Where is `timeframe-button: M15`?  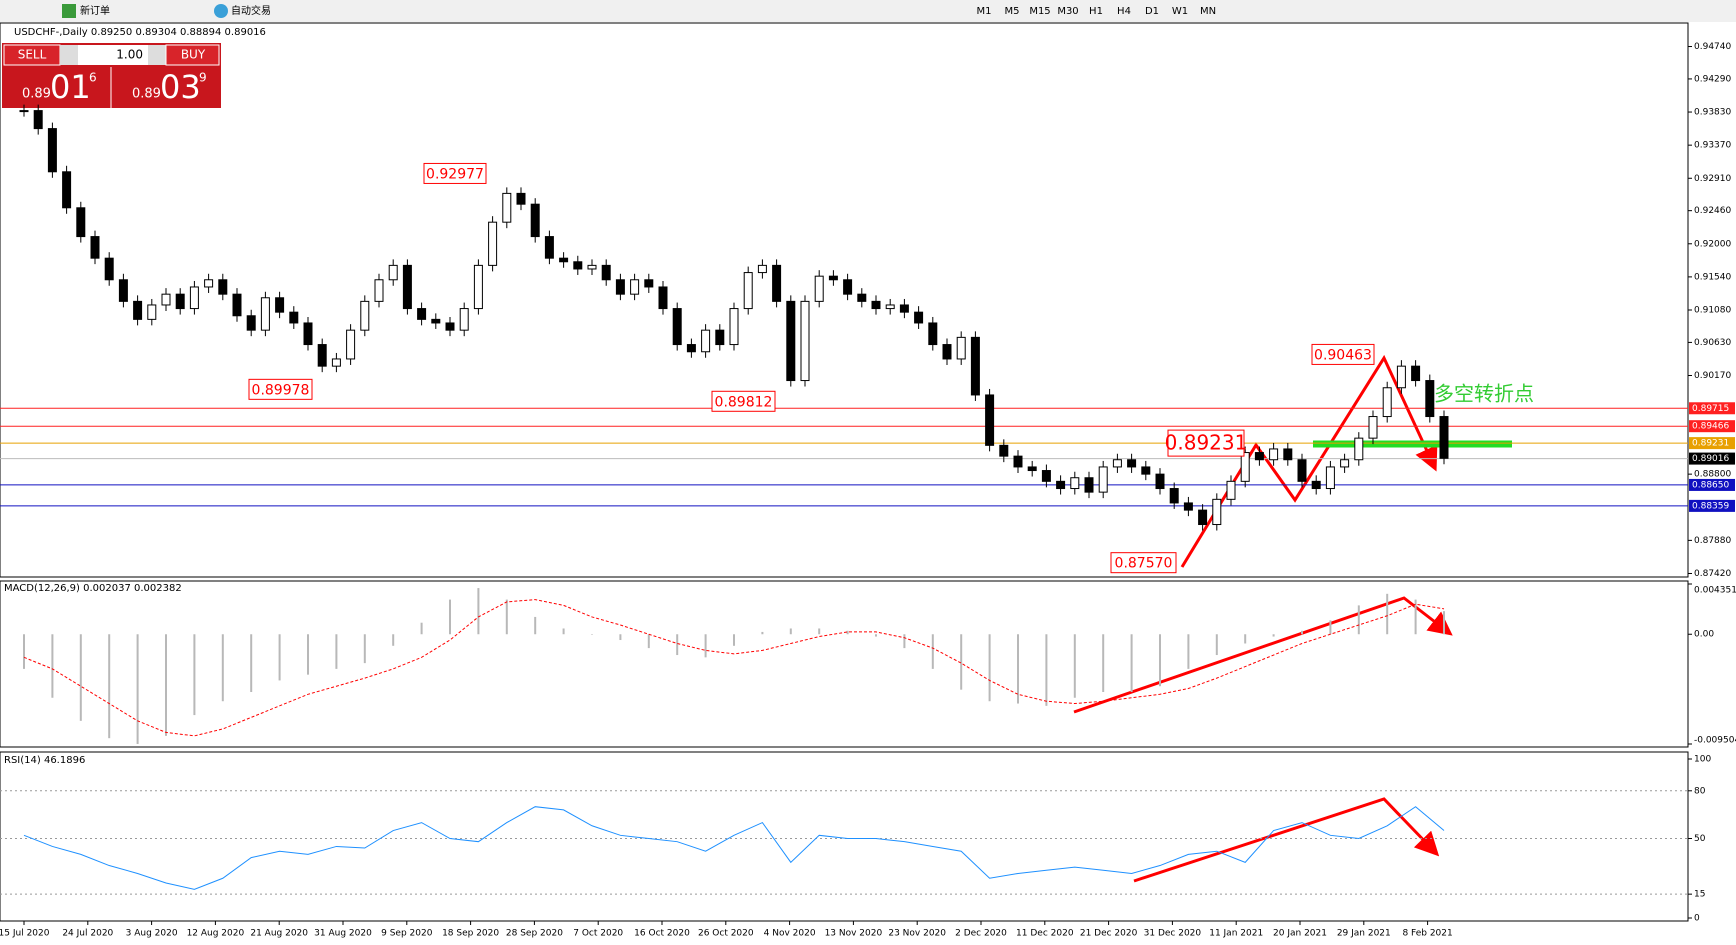
timeframe-button: M15 is located at coordinates (1039, 11).